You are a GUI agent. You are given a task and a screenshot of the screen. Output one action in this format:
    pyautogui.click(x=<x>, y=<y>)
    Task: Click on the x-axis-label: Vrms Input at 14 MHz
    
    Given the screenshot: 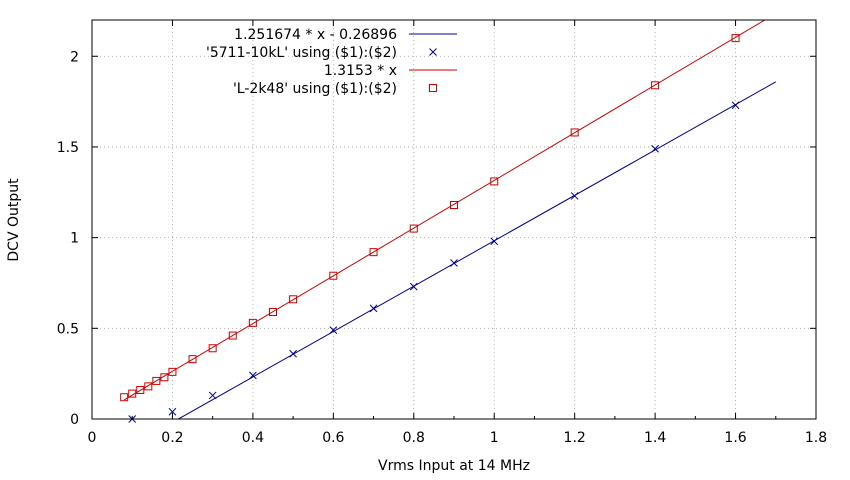 What is the action you would take?
    pyautogui.click(x=454, y=466)
    